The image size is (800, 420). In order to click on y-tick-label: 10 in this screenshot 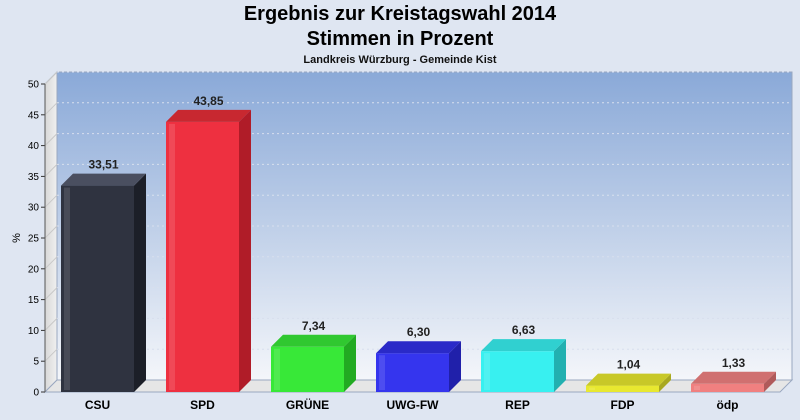, I will do `click(34, 331)`.